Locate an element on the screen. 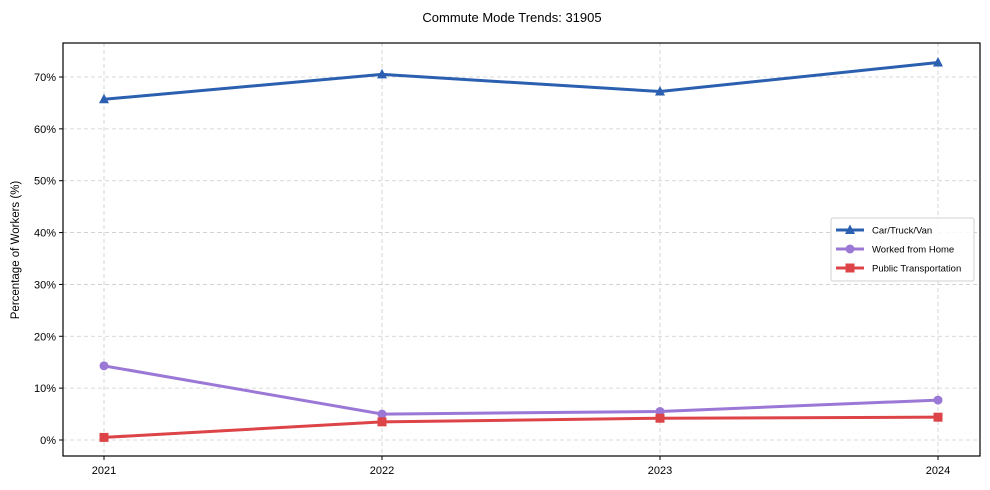  legend-label: Worked from Home is located at coordinates (913, 250).